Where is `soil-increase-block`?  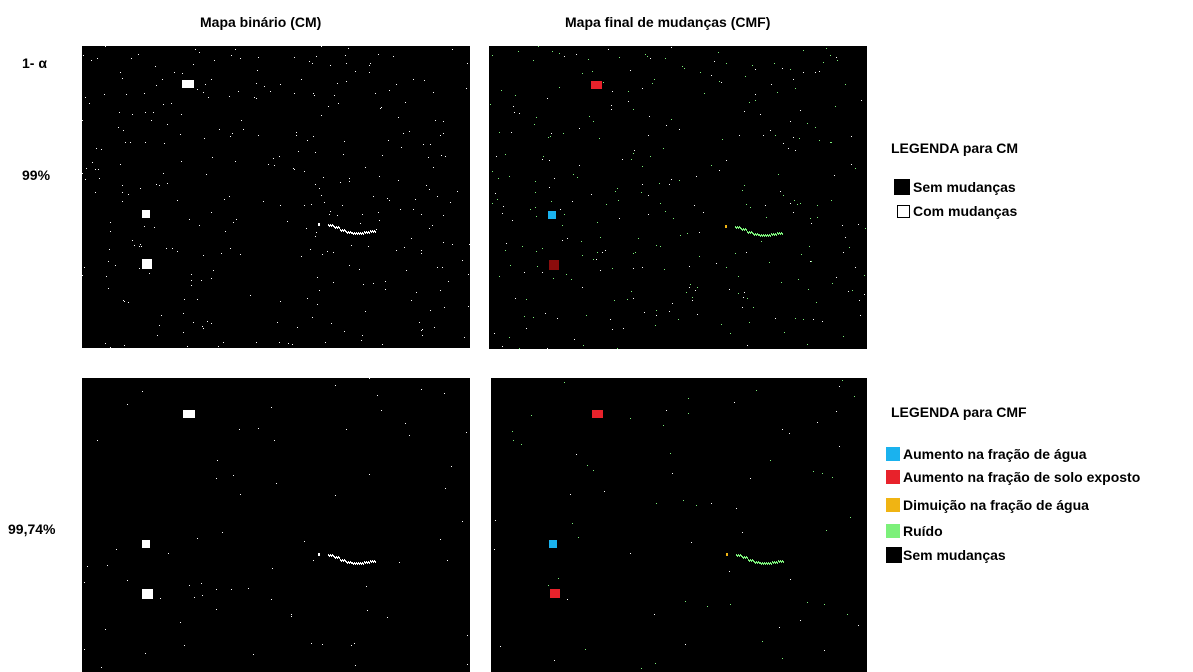 soil-increase-block is located at coordinates (554, 265).